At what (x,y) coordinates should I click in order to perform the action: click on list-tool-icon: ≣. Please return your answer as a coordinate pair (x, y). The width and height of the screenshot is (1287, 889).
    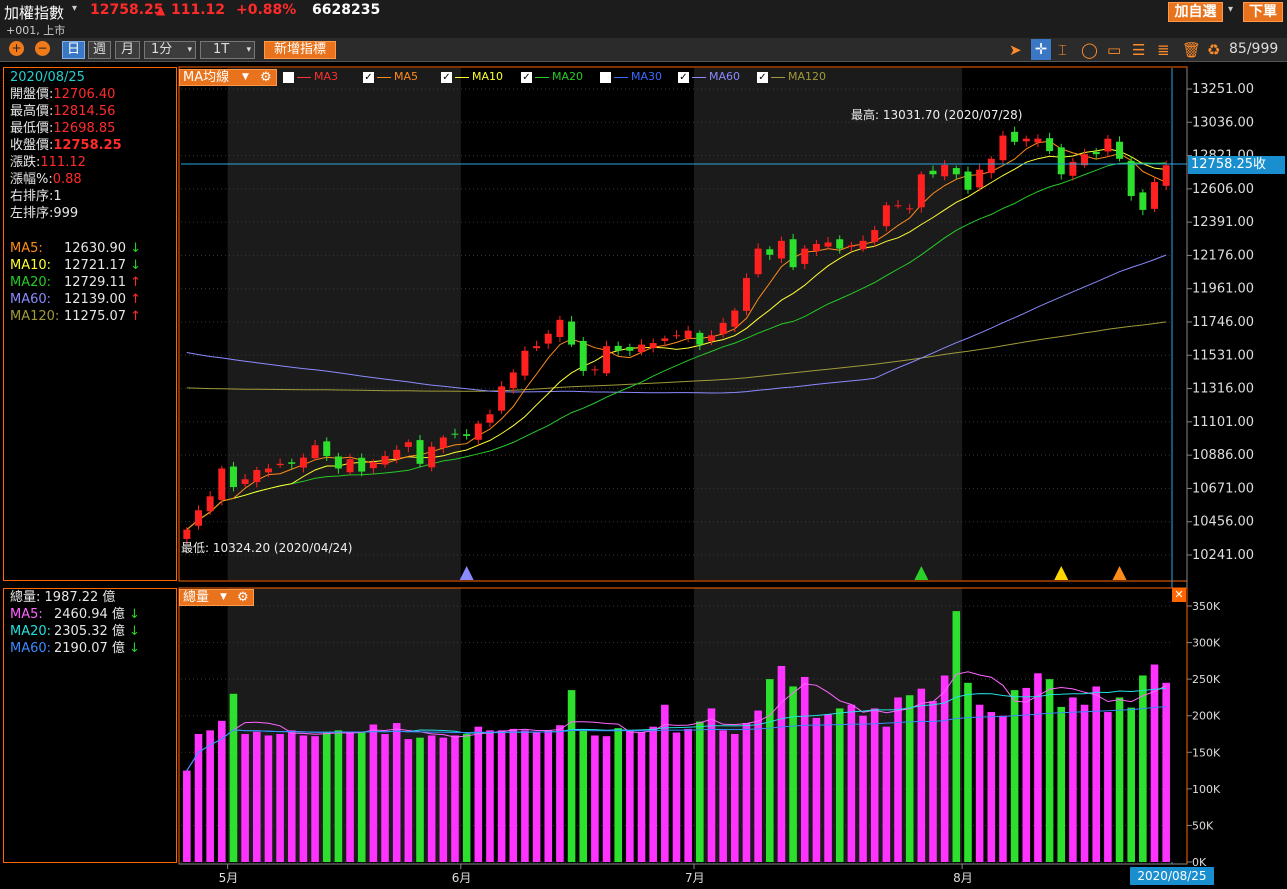
    Looking at the image, I should click on (1163, 50).